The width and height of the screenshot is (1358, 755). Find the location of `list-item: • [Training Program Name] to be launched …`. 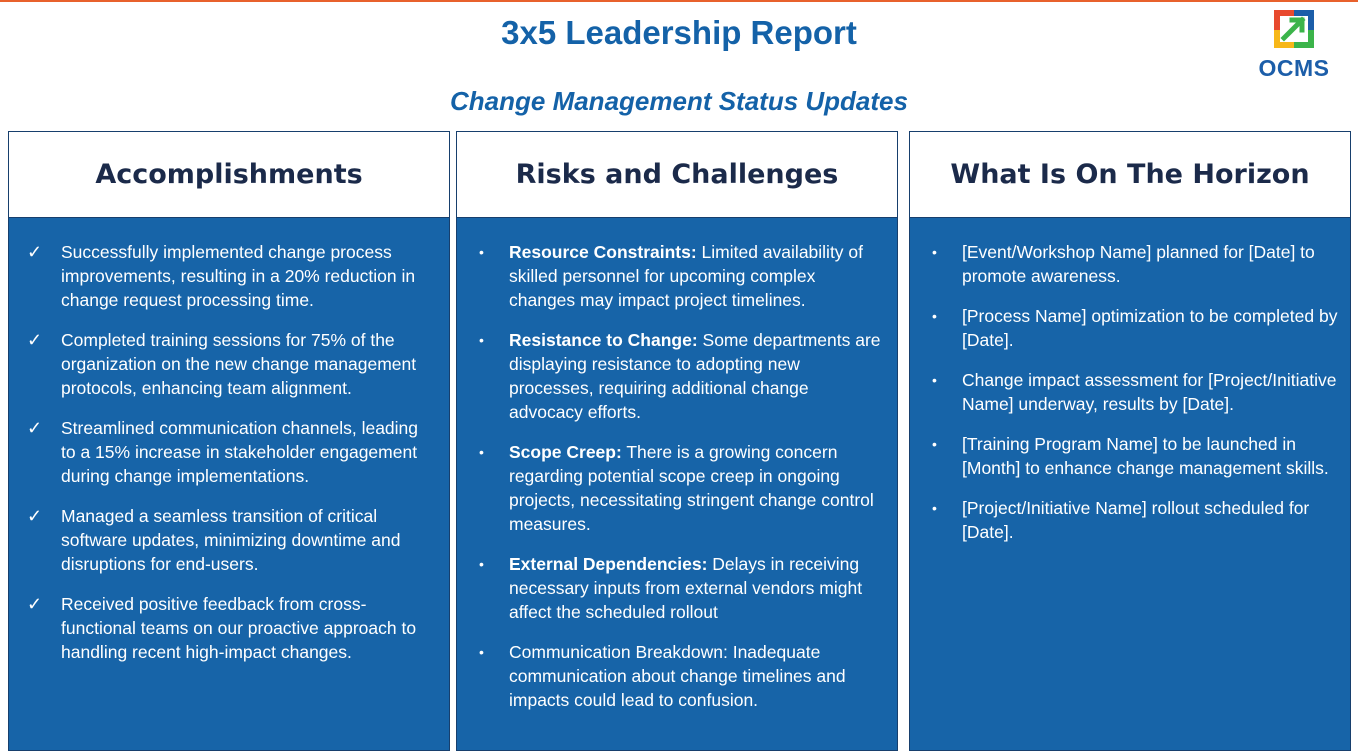

list-item: • [Training Program Name] to be launched … is located at coordinates (1133, 456).